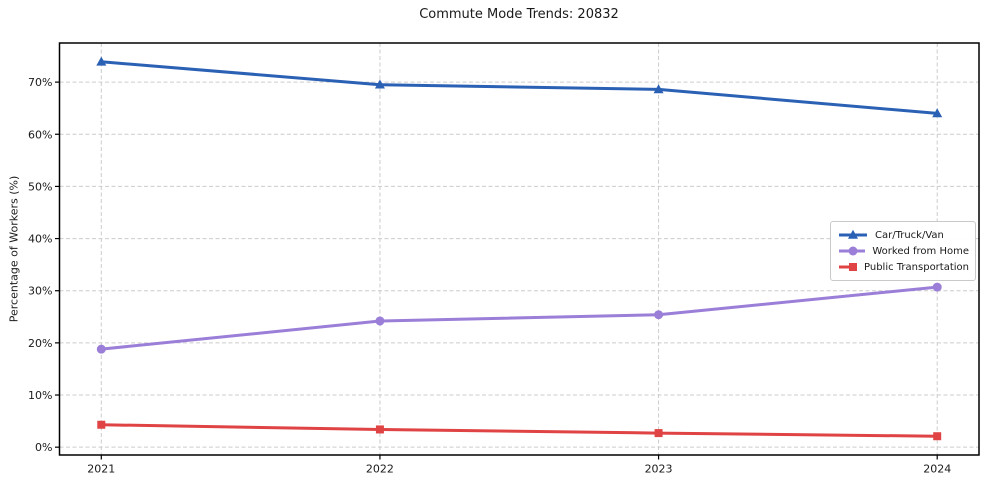 This screenshot has height=490, width=990. What do you see at coordinates (519, 87) in the screenshot?
I see `series-line-car-truck-van` at bounding box center [519, 87].